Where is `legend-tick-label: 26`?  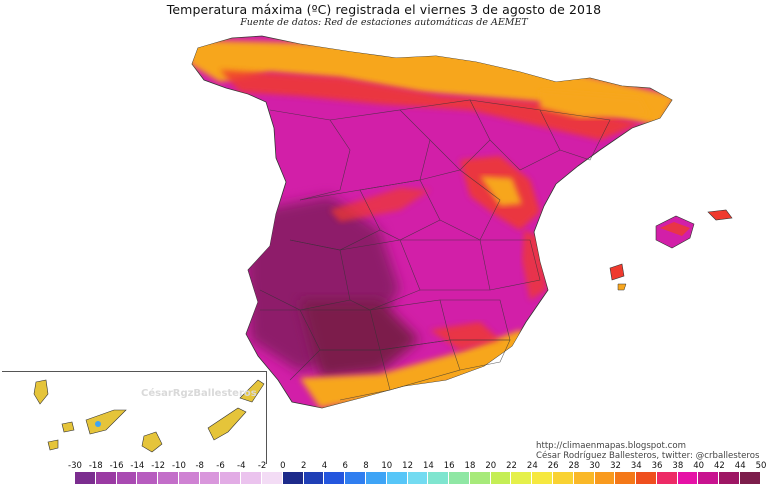
legend-tick-label: 26 is located at coordinates (553, 466).